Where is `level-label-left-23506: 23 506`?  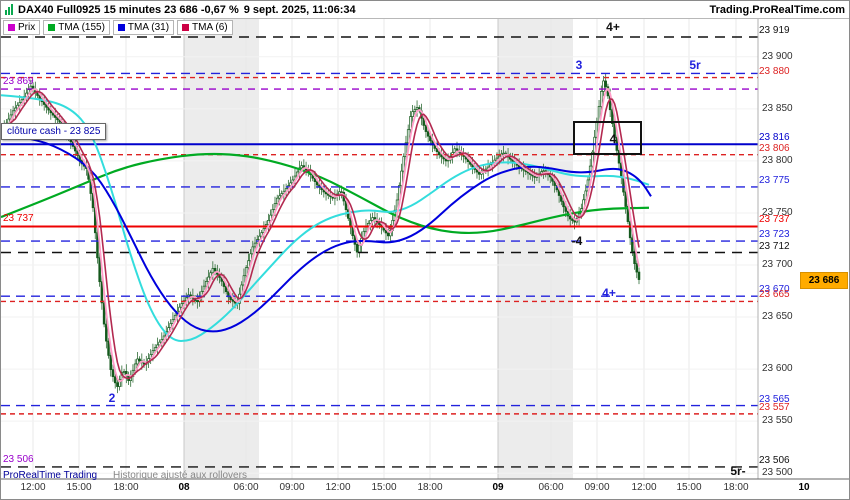 level-label-left-23506: 23 506 is located at coordinates (18, 459).